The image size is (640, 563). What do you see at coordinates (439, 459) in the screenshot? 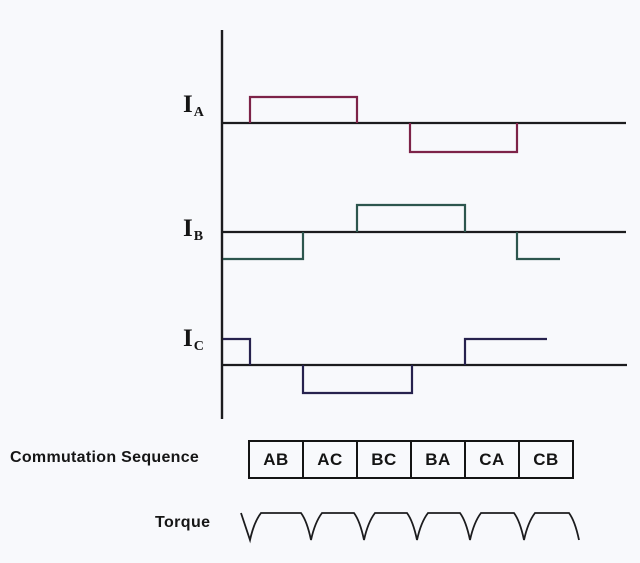
I see `commutation-cell-4: BA` at bounding box center [439, 459].